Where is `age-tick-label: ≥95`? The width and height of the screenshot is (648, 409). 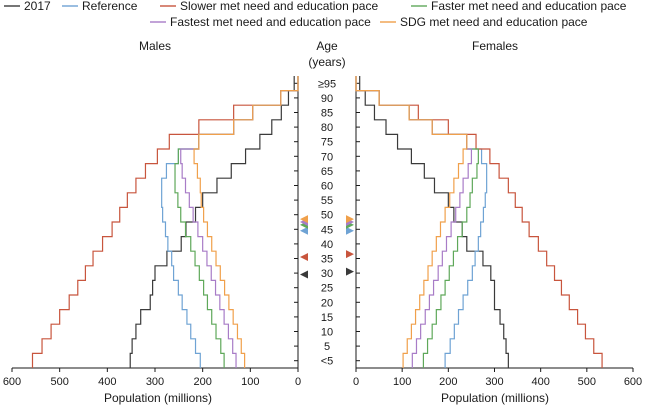
age-tick-label: ≥95 is located at coordinates (327, 84).